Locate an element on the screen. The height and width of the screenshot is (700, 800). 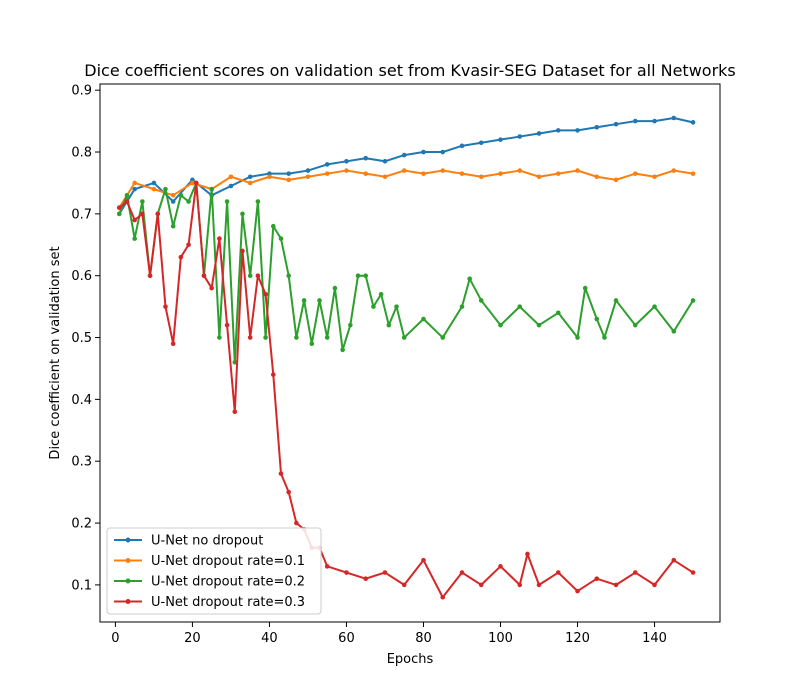
y-tick-label: 0.4 is located at coordinates (81, 400).